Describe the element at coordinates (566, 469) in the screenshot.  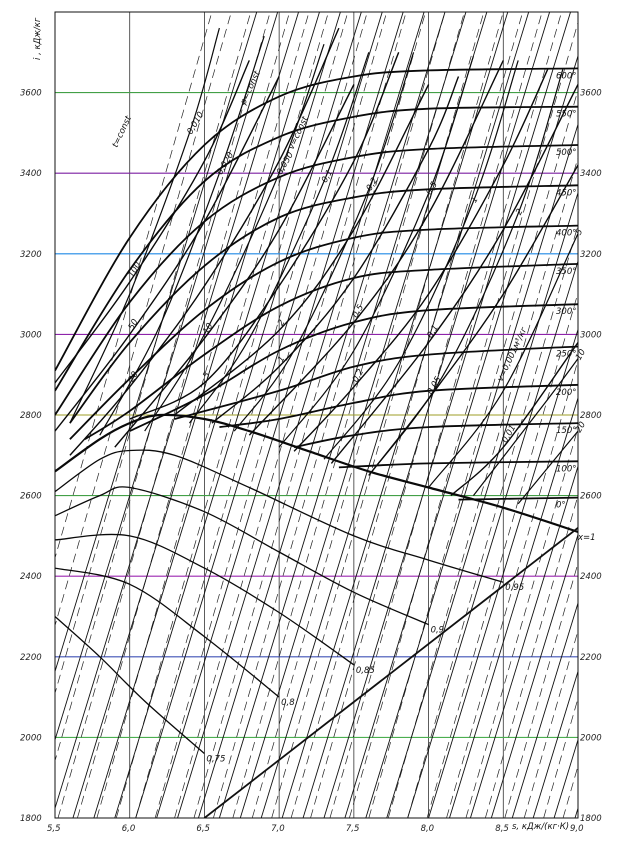
I see `isotherm-label-10: 100°` at that location.